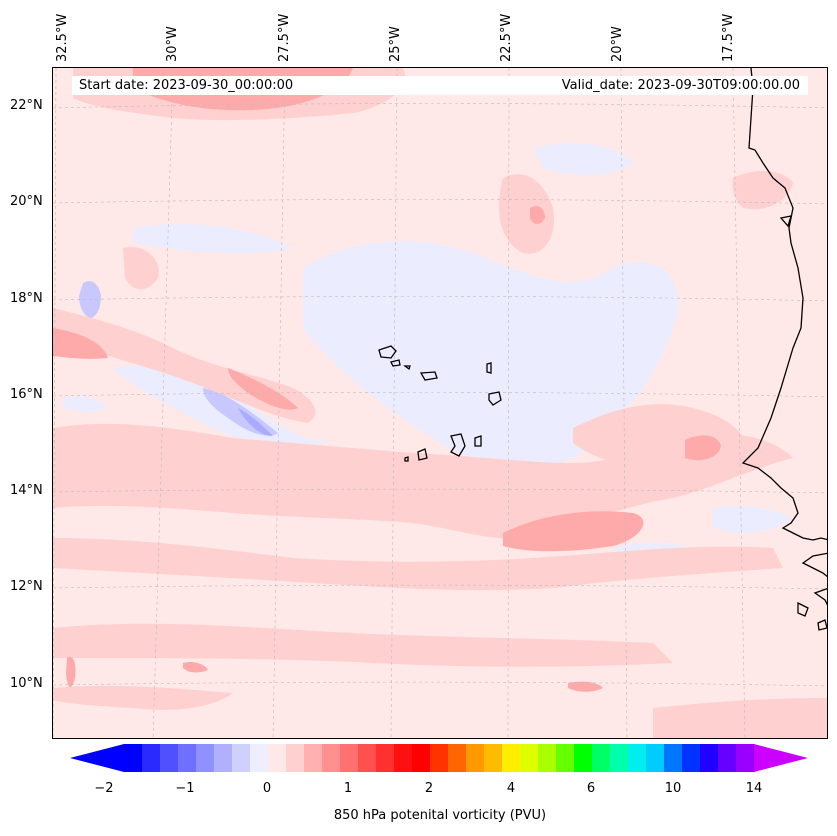  Describe the element at coordinates (506, 37) in the screenshot. I see `lon-label-22-5w: 22.5°W` at that location.